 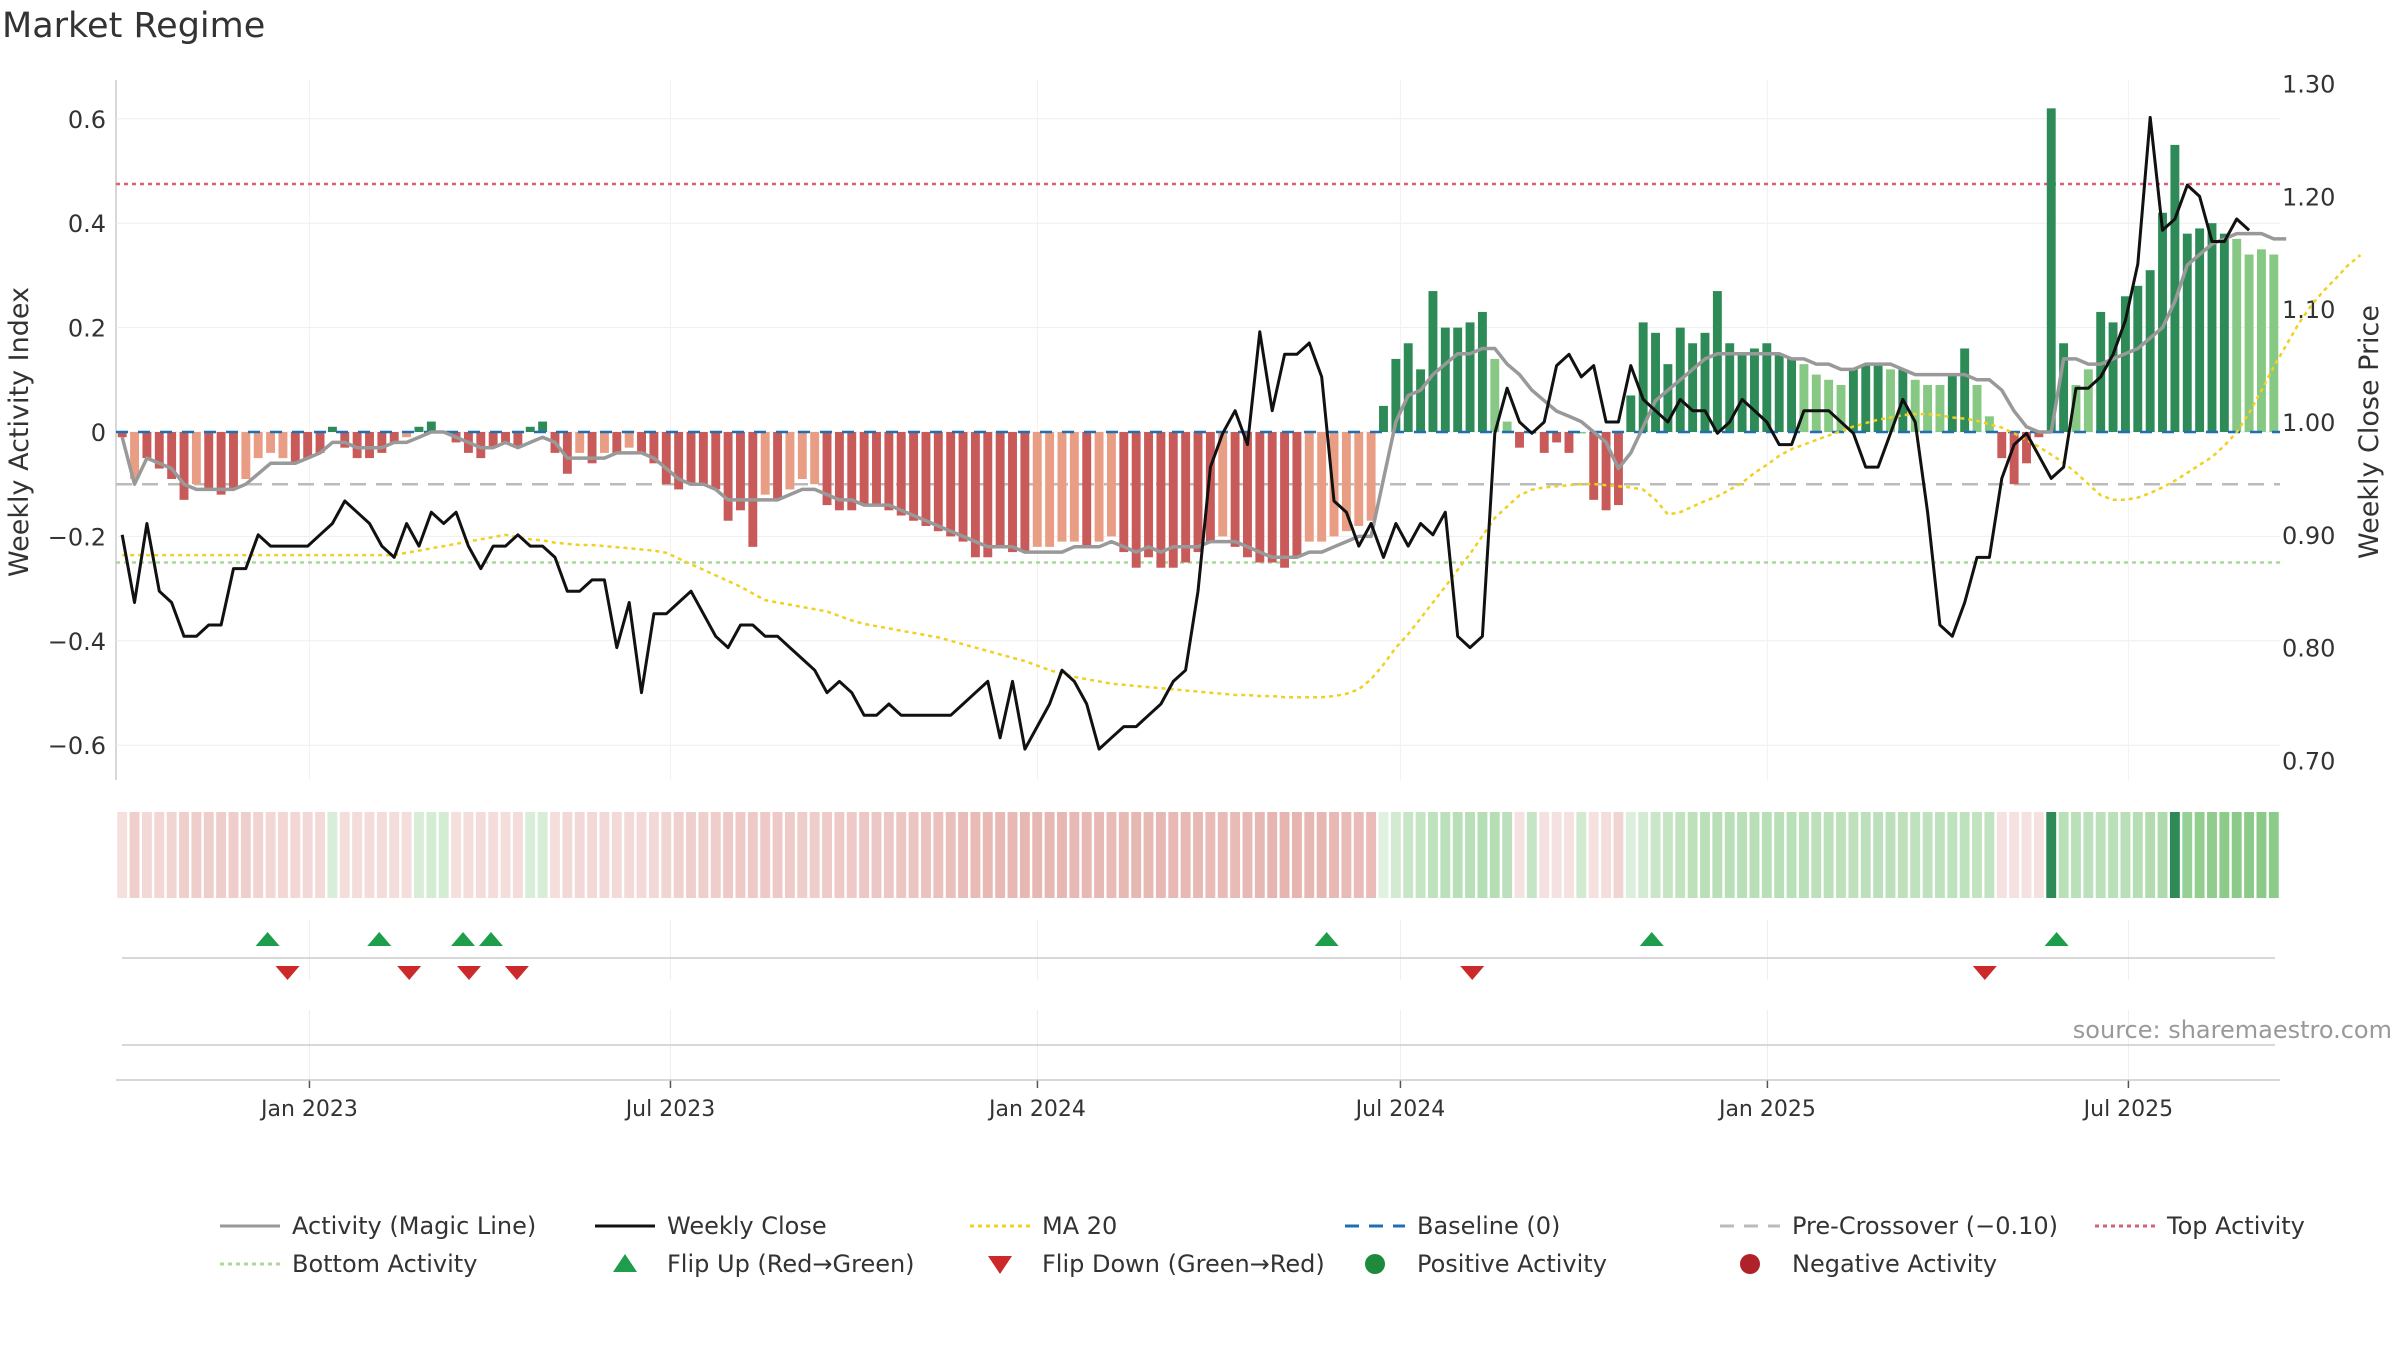 I want to click on legend-entry: Top Activity, so click(x=2200, y=1226).